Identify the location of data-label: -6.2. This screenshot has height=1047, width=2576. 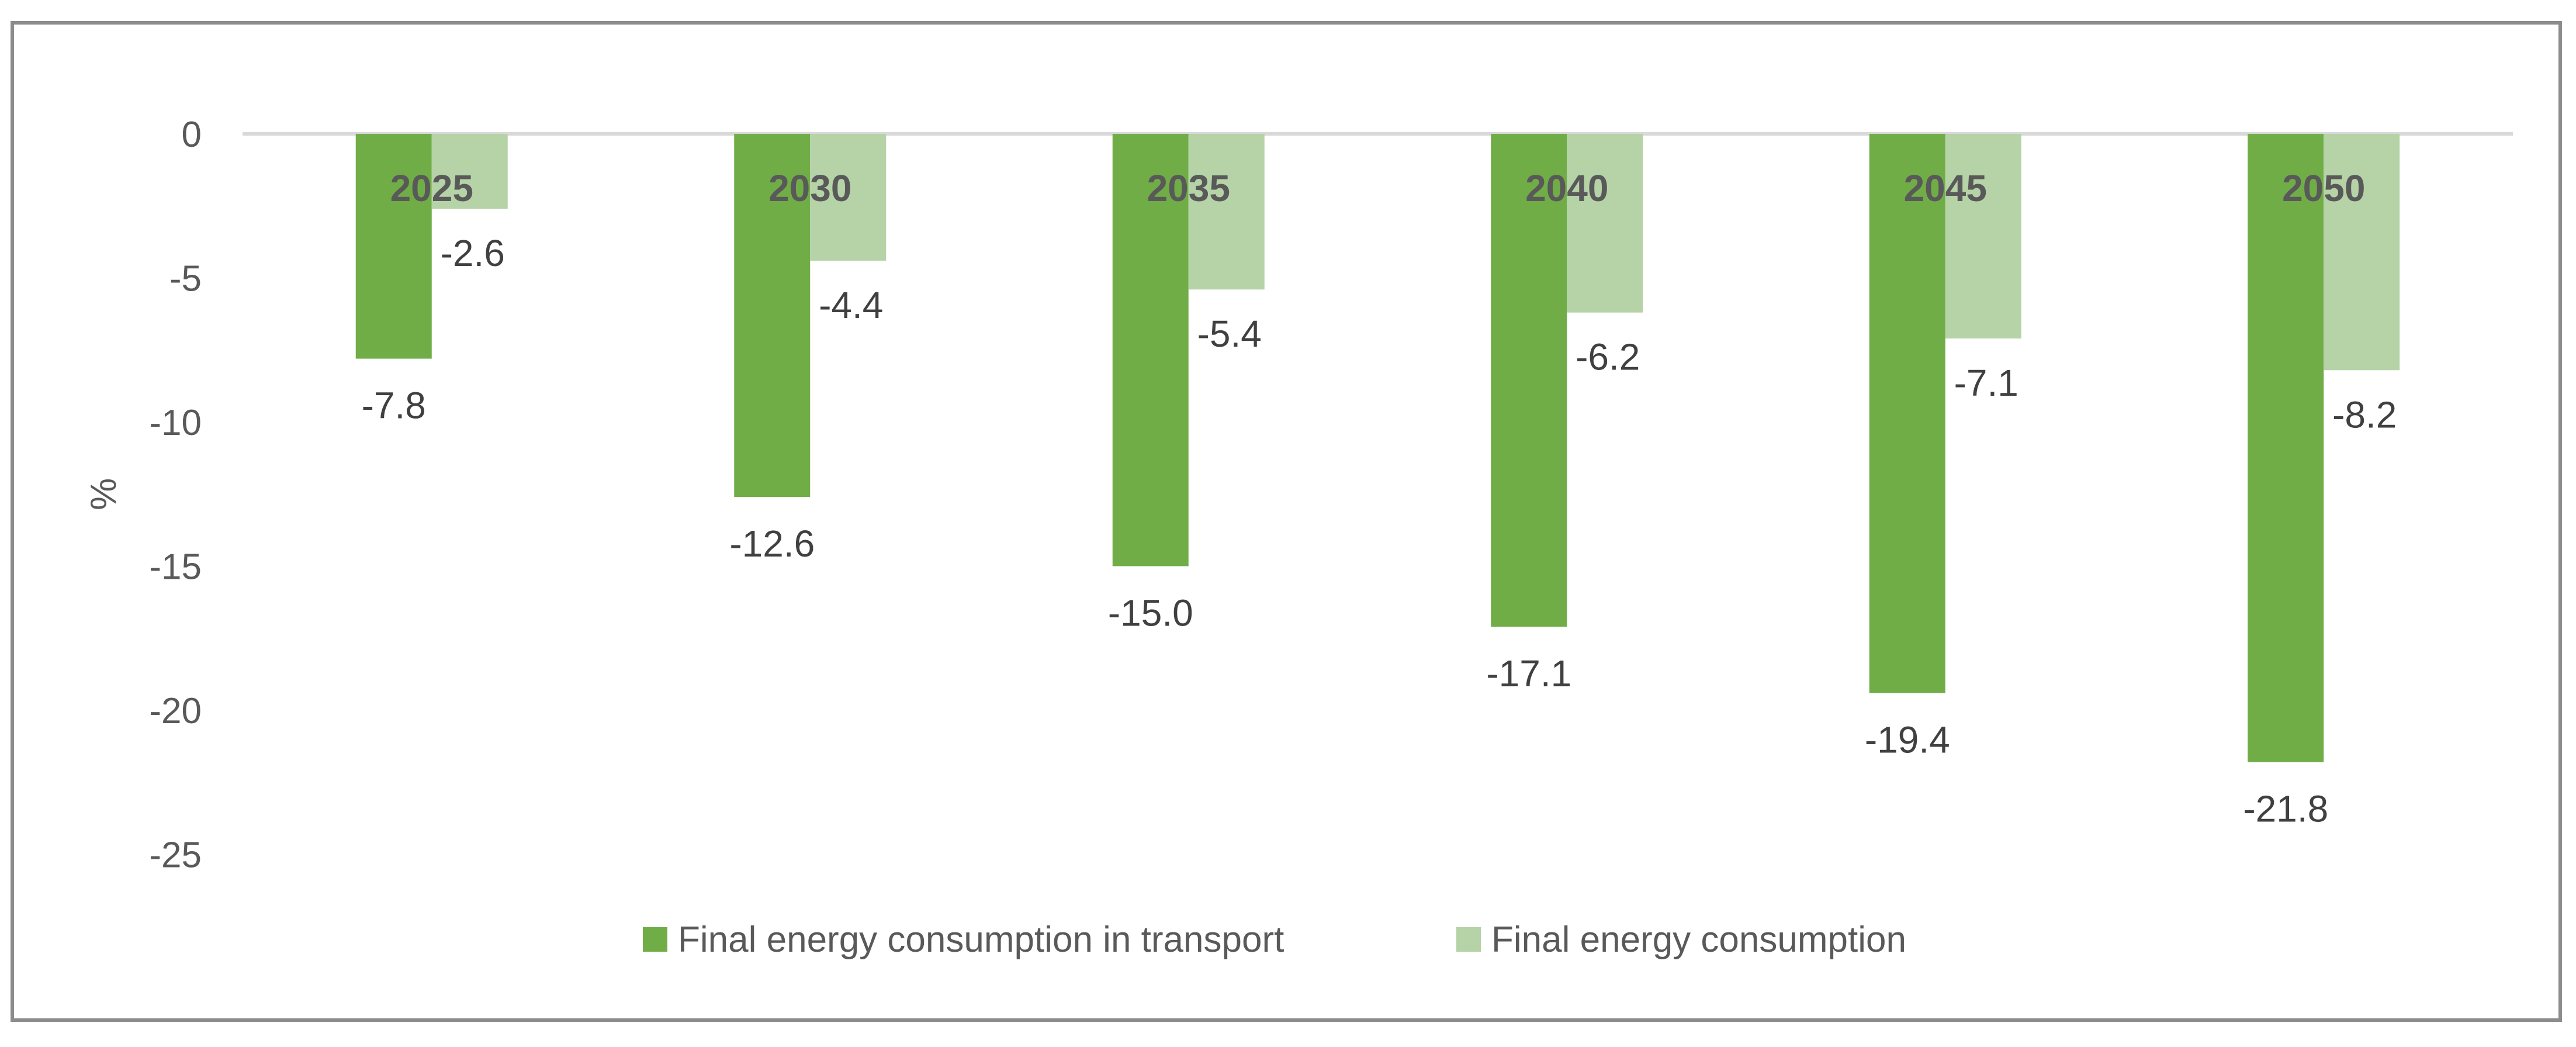
(1608, 357).